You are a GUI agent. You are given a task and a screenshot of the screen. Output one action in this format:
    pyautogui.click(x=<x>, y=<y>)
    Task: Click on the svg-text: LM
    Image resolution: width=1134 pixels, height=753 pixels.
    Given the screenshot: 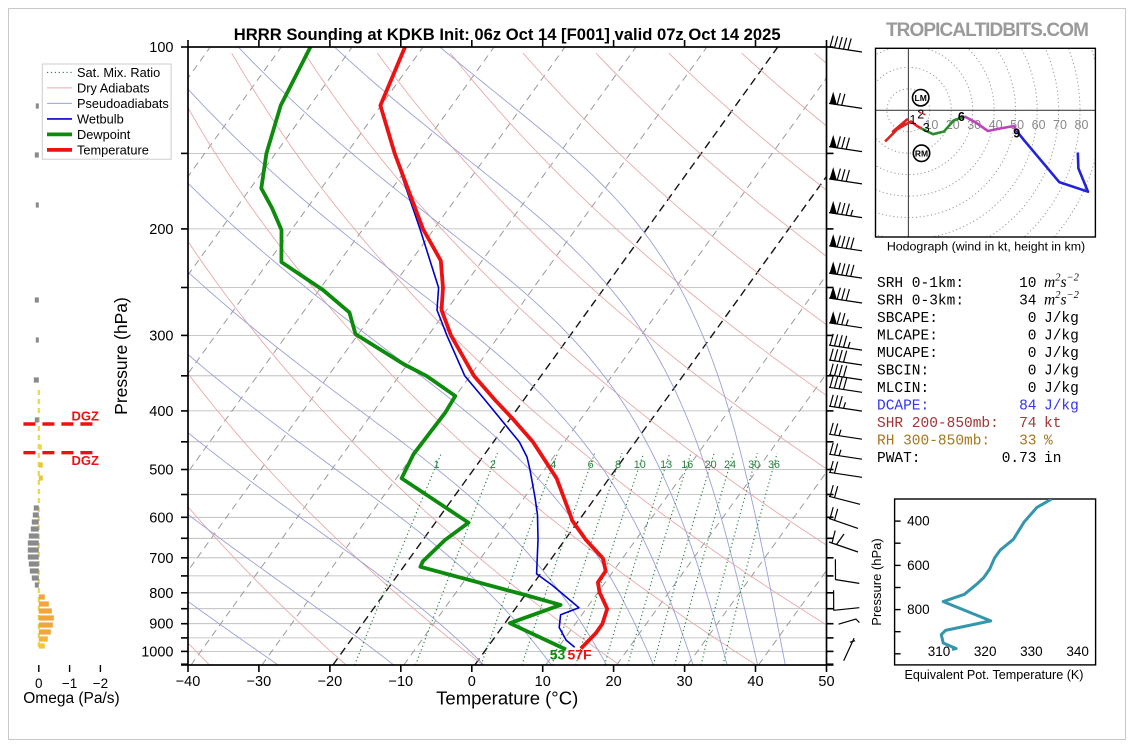 What is the action you would take?
    pyautogui.click(x=921, y=98)
    